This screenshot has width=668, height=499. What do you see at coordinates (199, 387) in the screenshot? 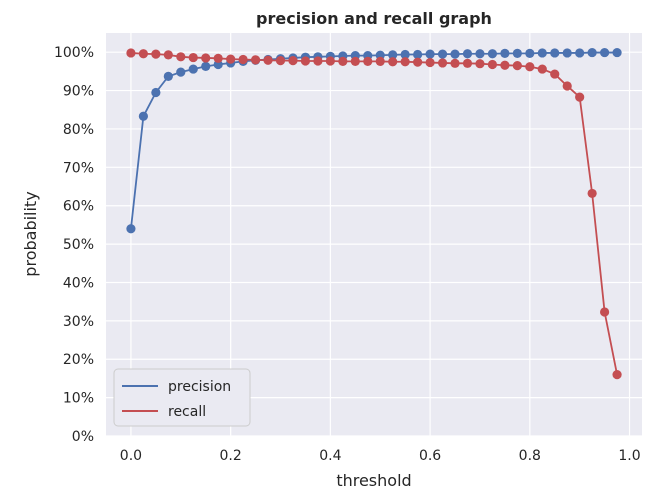
I see `legend-label-precision: precision` at bounding box center [199, 387].